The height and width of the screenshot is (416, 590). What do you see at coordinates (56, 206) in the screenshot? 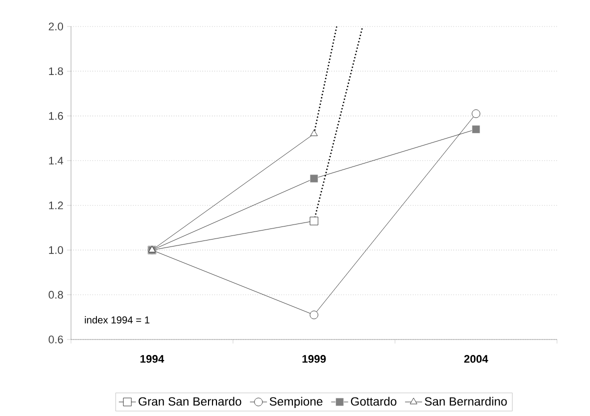
I see `y-tick-label: 1.2` at bounding box center [56, 206].